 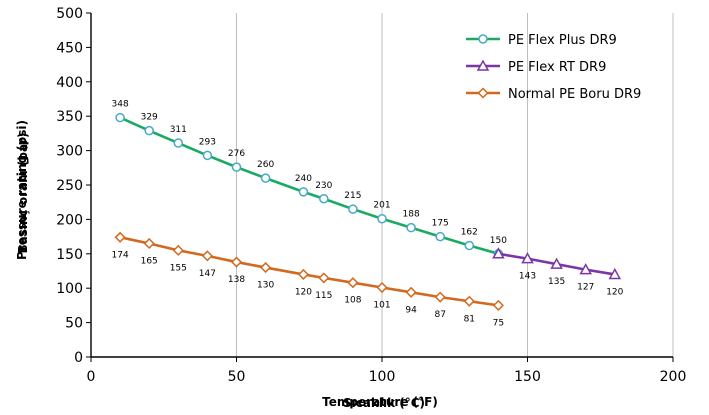 I want to click on data-label: 175, so click(x=440, y=224).